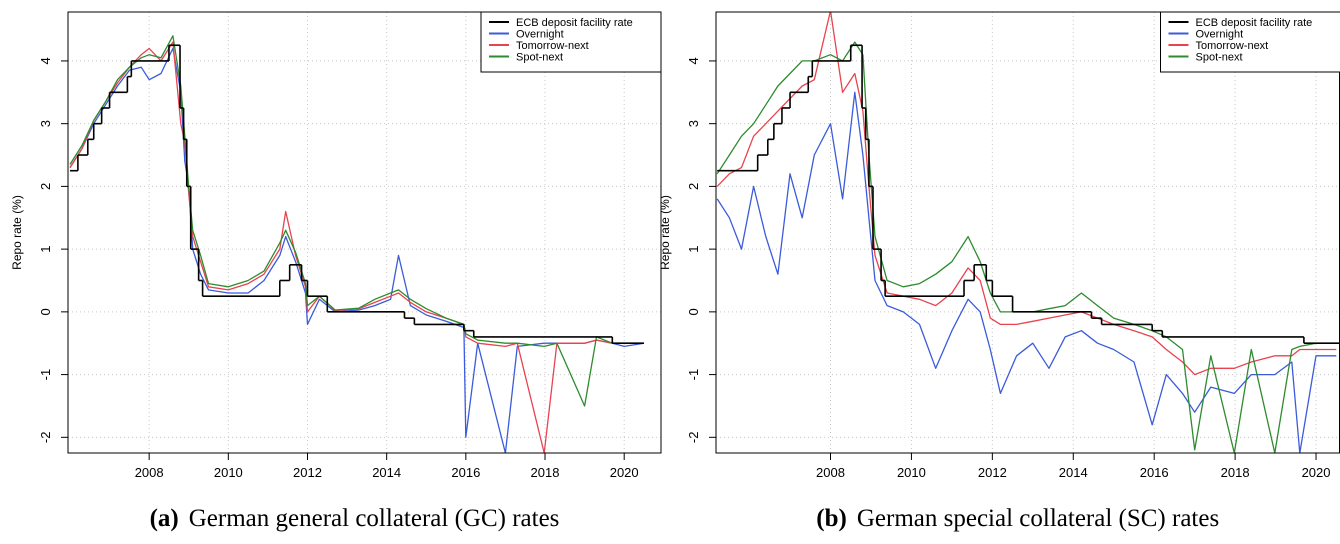 This screenshot has width=1340, height=544. What do you see at coordinates (1038, 518) in the screenshot?
I see `caption-text: German special collateral (SC) rates` at bounding box center [1038, 518].